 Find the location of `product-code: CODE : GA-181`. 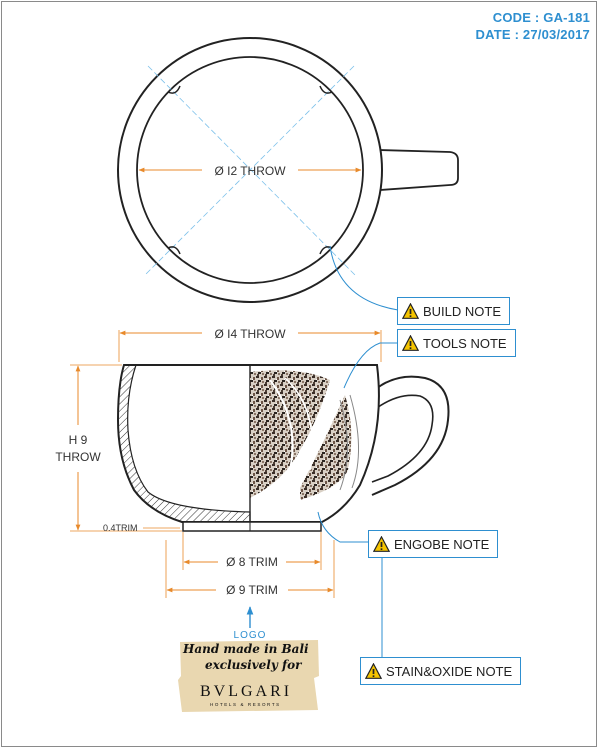

product-code: CODE : GA-181 is located at coordinates (541, 17).